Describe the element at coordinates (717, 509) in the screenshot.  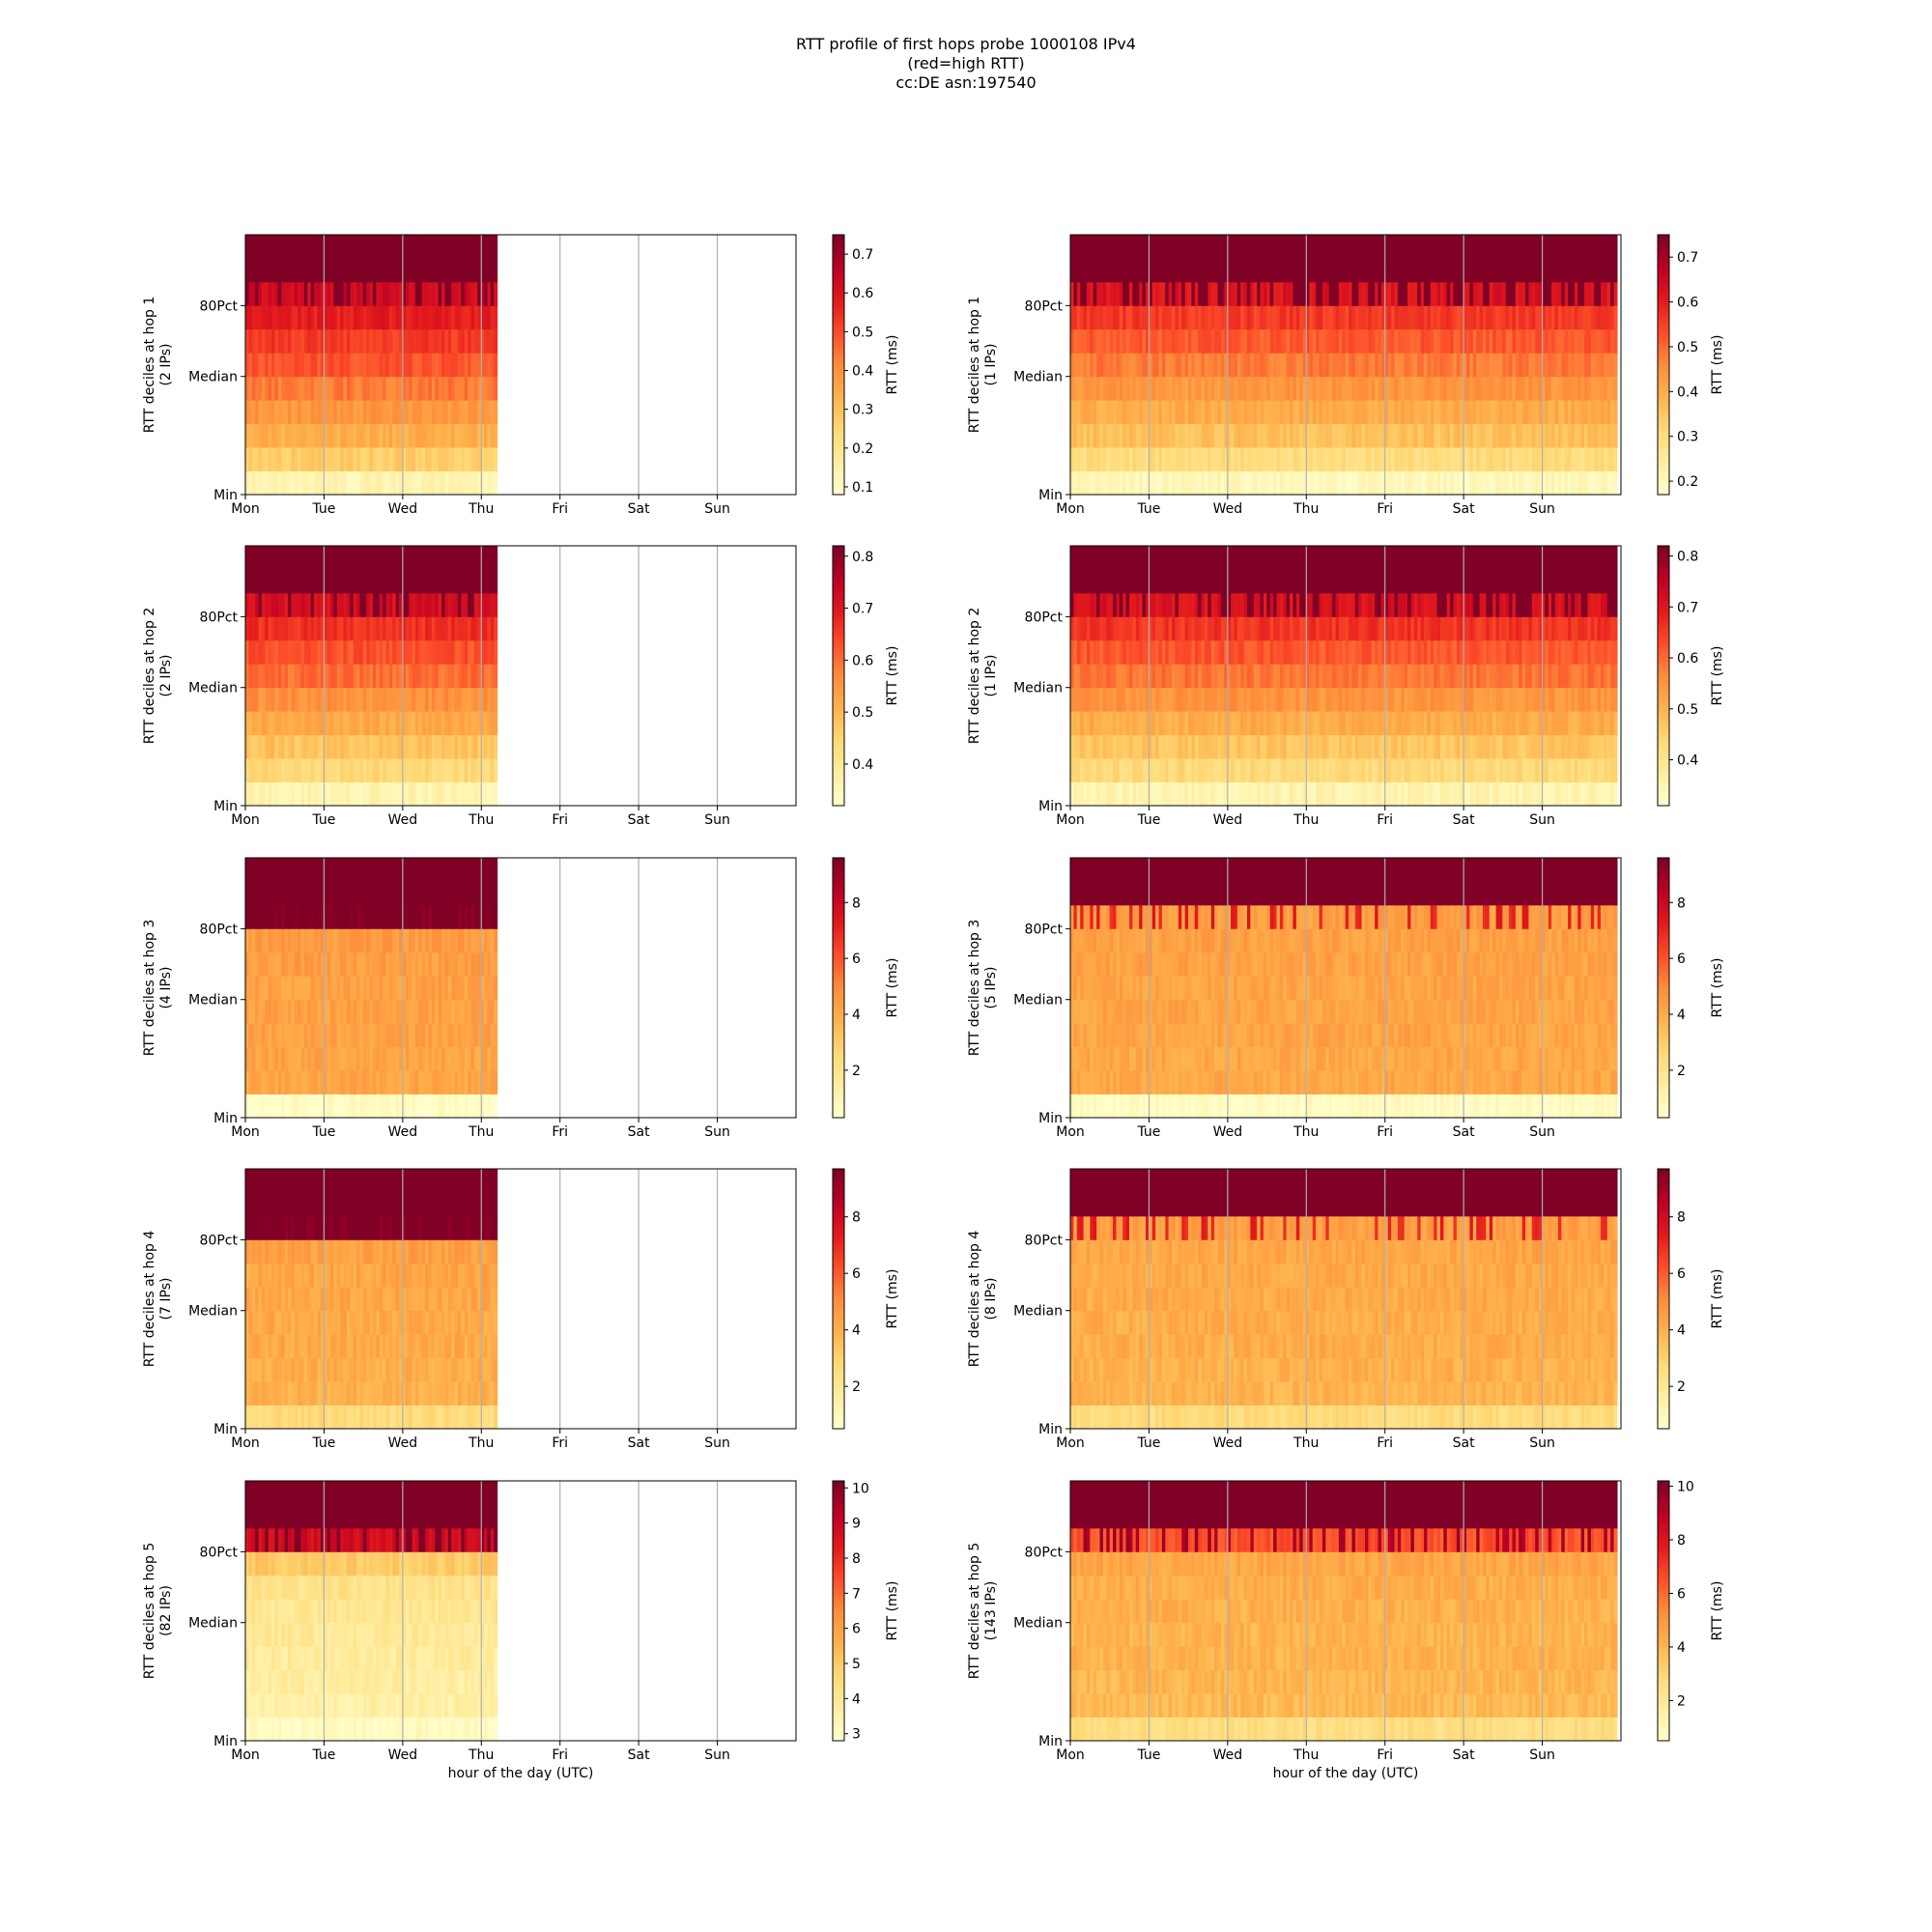
I see `x-tick-label: Sun` at that location.